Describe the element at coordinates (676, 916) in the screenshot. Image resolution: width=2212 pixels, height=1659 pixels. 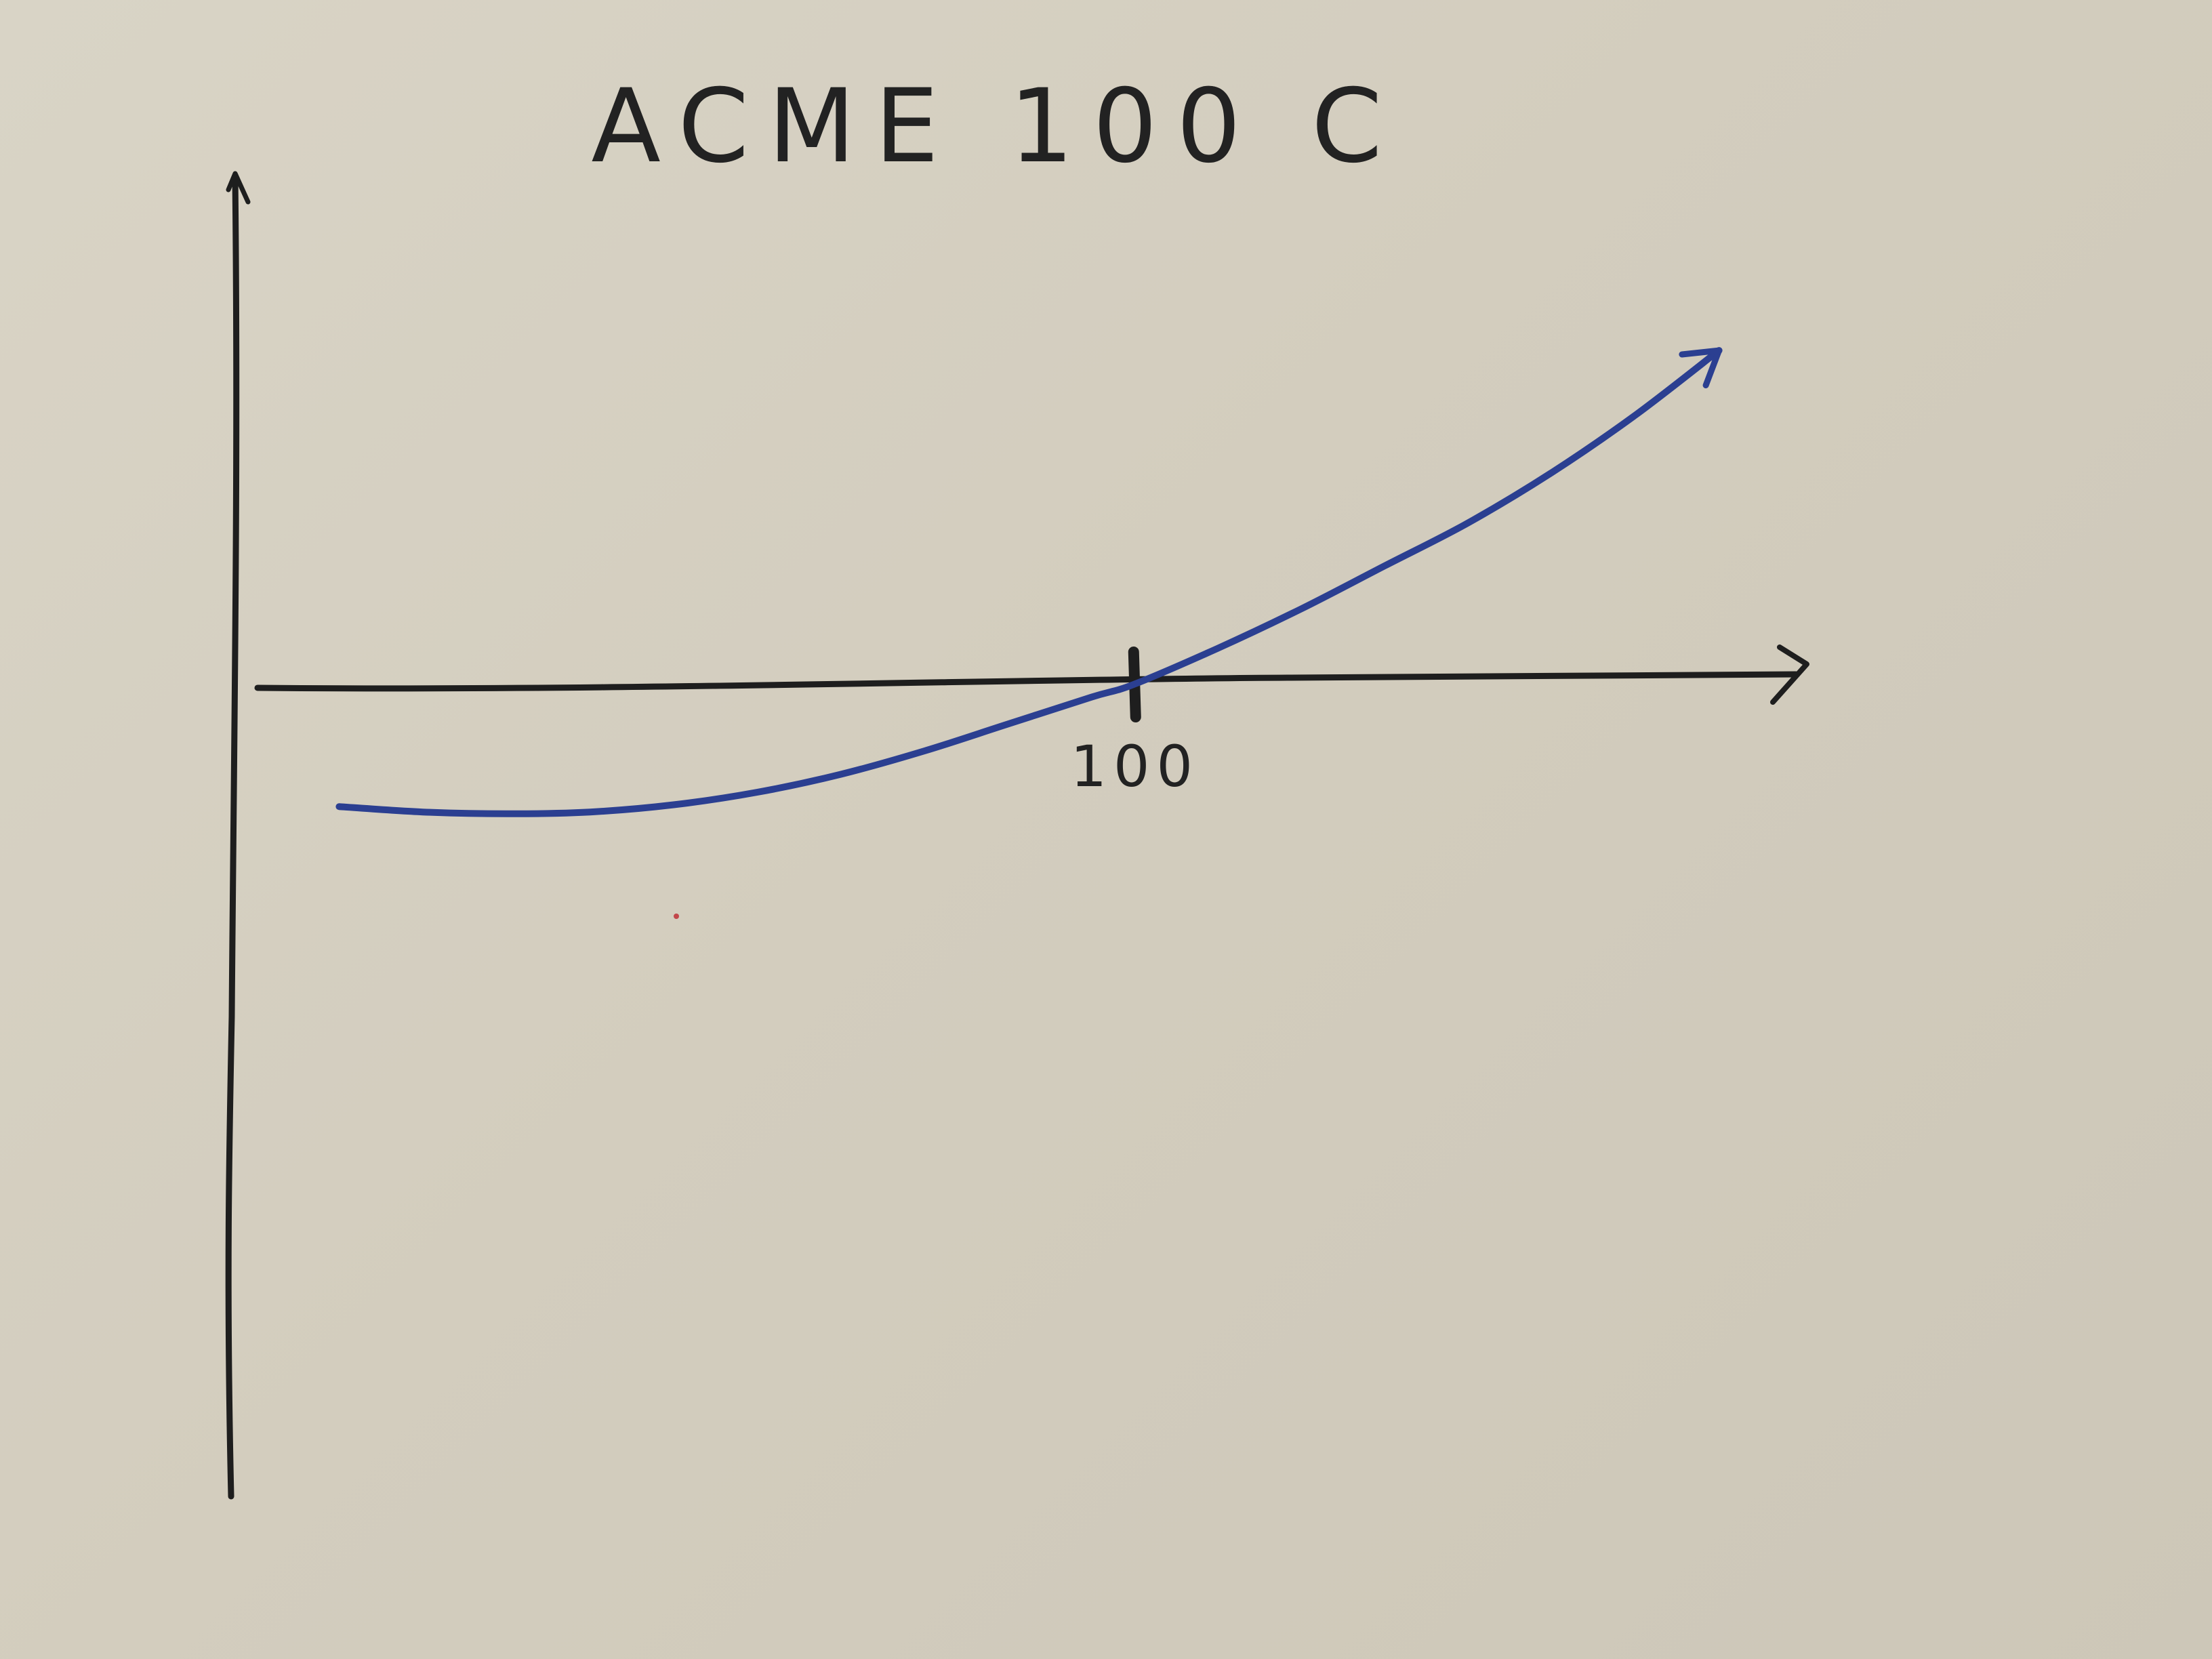
I see `paper-mark` at that location.